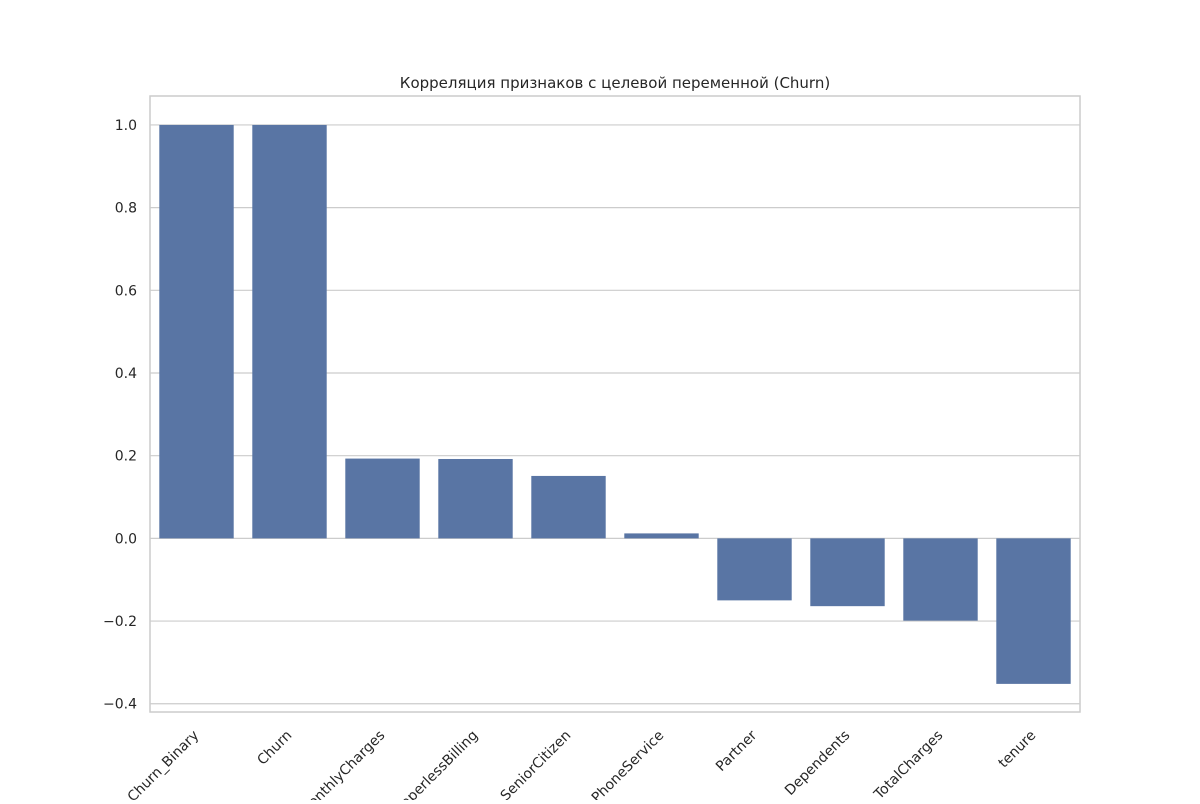  Describe the element at coordinates (1033, 611) in the screenshot. I see `bar-tenure` at that location.